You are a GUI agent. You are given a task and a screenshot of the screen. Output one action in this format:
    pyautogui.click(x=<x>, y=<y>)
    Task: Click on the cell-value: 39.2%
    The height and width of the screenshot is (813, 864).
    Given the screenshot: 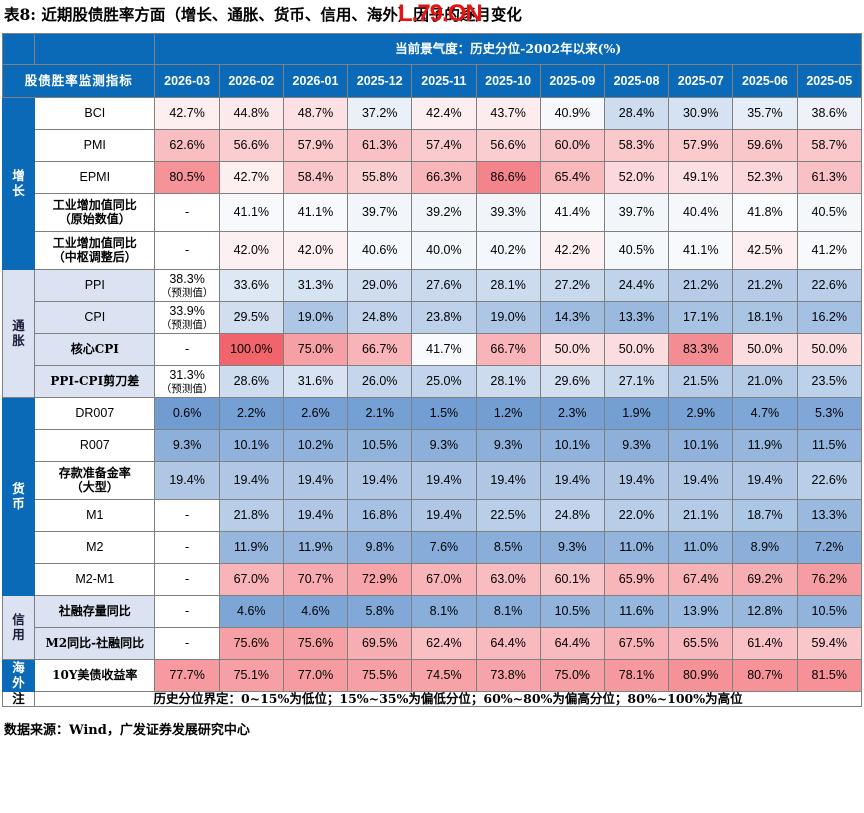 What is the action you would take?
    pyautogui.click(x=444, y=212)
    